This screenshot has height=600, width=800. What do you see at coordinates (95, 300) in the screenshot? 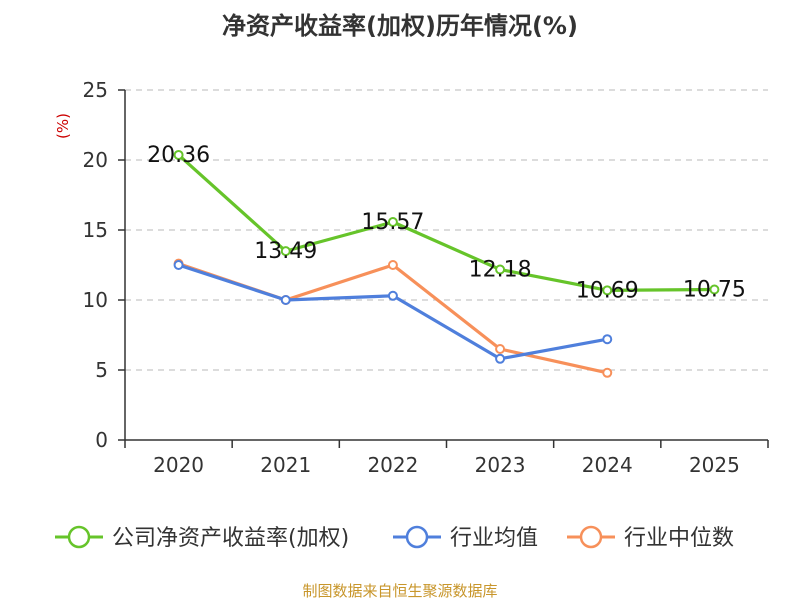
I see `y-tick-label: 10` at bounding box center [95, 300].